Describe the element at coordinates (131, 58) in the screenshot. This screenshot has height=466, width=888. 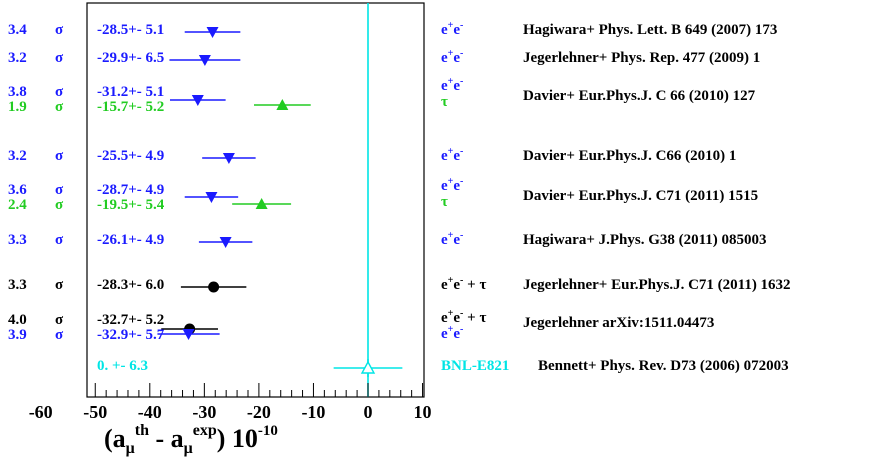
I see `value-label: -29.9+- 6.5` at that location.